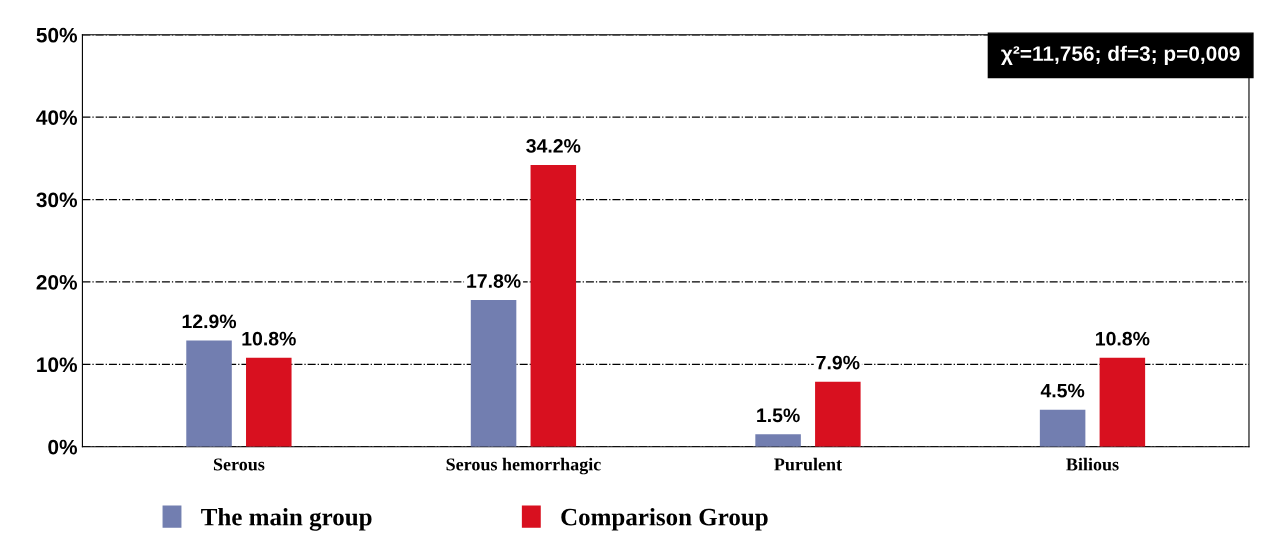 The image size is (1268, 535). I want to click on x-tick-label: Serous hemorrhagic, so click(523, 466).